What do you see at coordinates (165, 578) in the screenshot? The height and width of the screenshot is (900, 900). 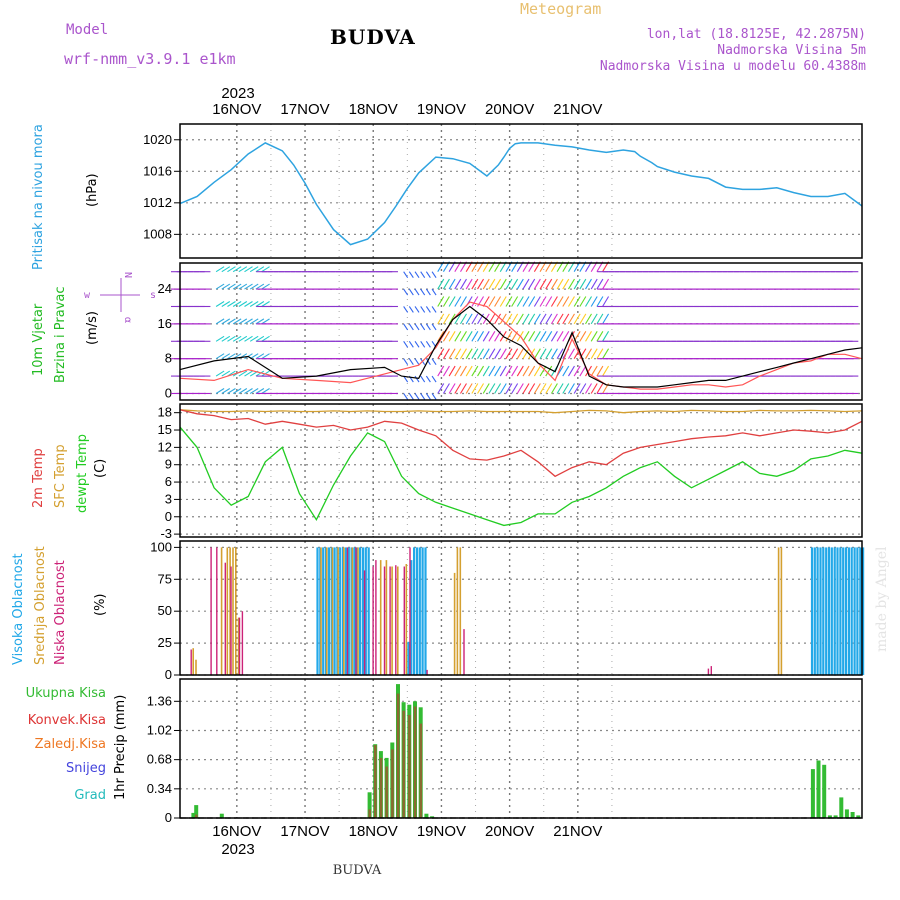 I see `clouds-ytick-label: 75` at bounding box center [165, 578].